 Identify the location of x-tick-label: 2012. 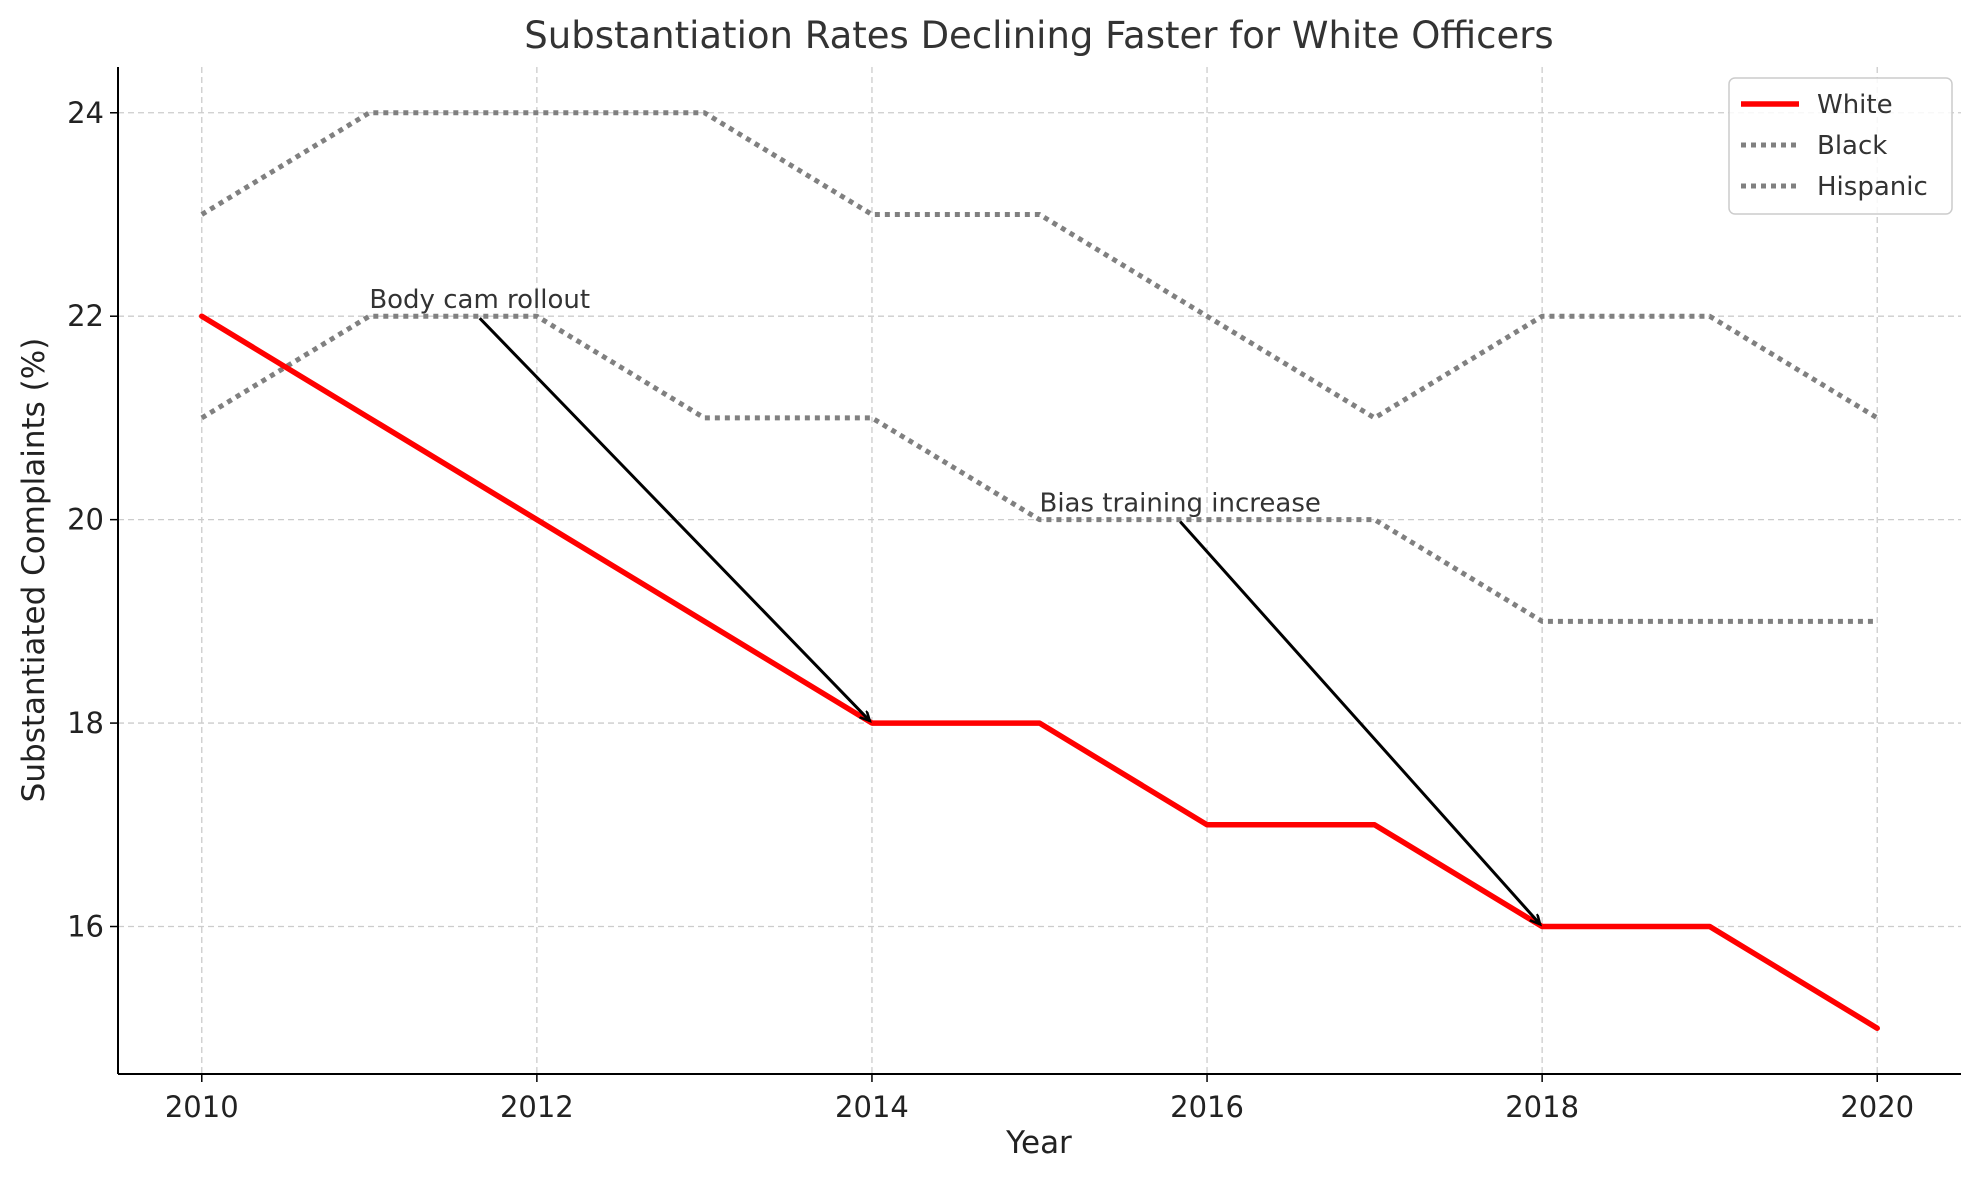
(537, 1107).